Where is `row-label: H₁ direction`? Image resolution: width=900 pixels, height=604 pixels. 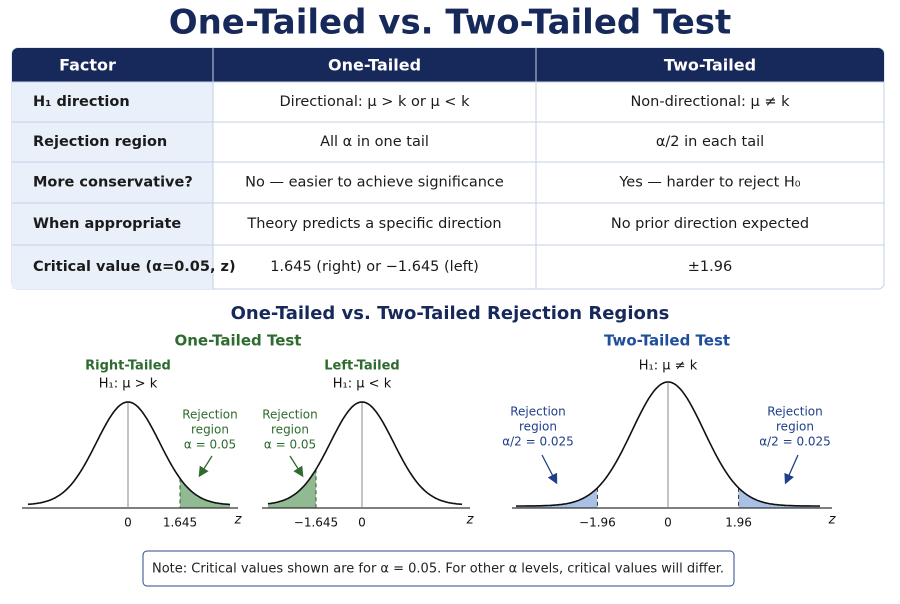 row-label: H₁ direction is located at coordinates (81, 102).